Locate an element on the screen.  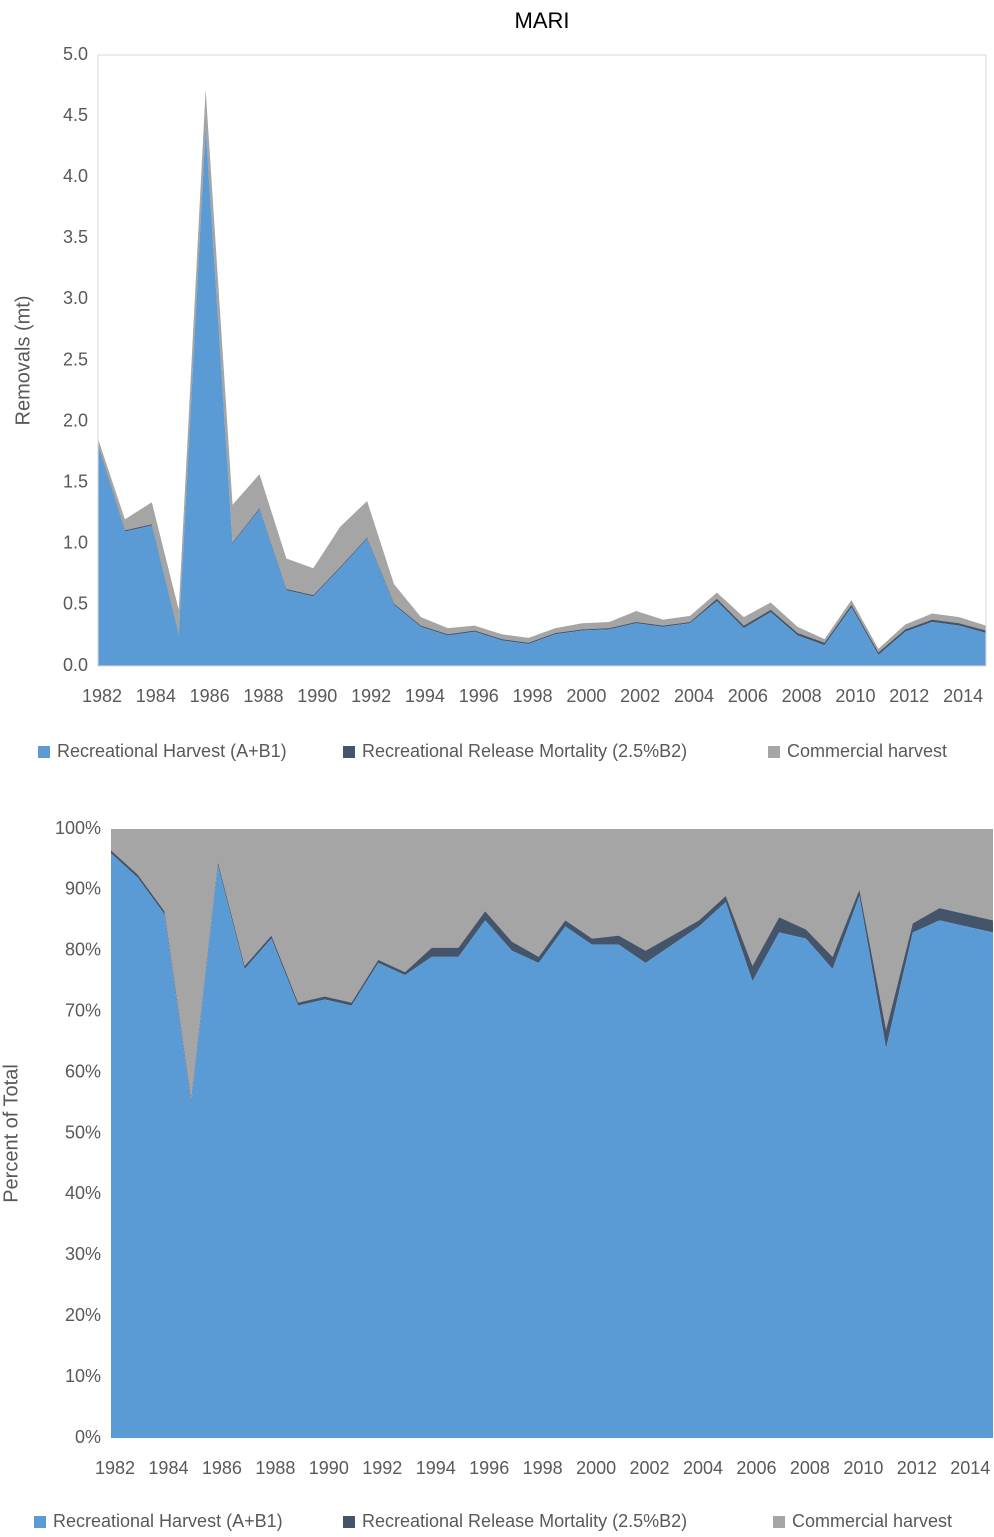
y-tick-label: 4.5 is located at coordinates (75, 115).